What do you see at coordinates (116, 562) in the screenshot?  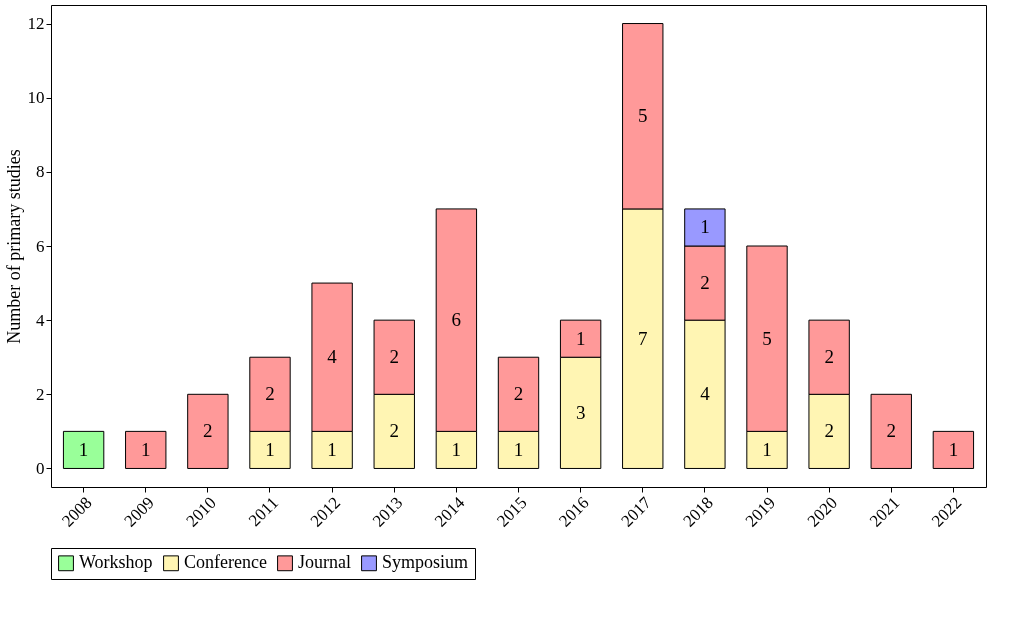 I see `legend-label: Workshop` at bounding box center [116, 562].